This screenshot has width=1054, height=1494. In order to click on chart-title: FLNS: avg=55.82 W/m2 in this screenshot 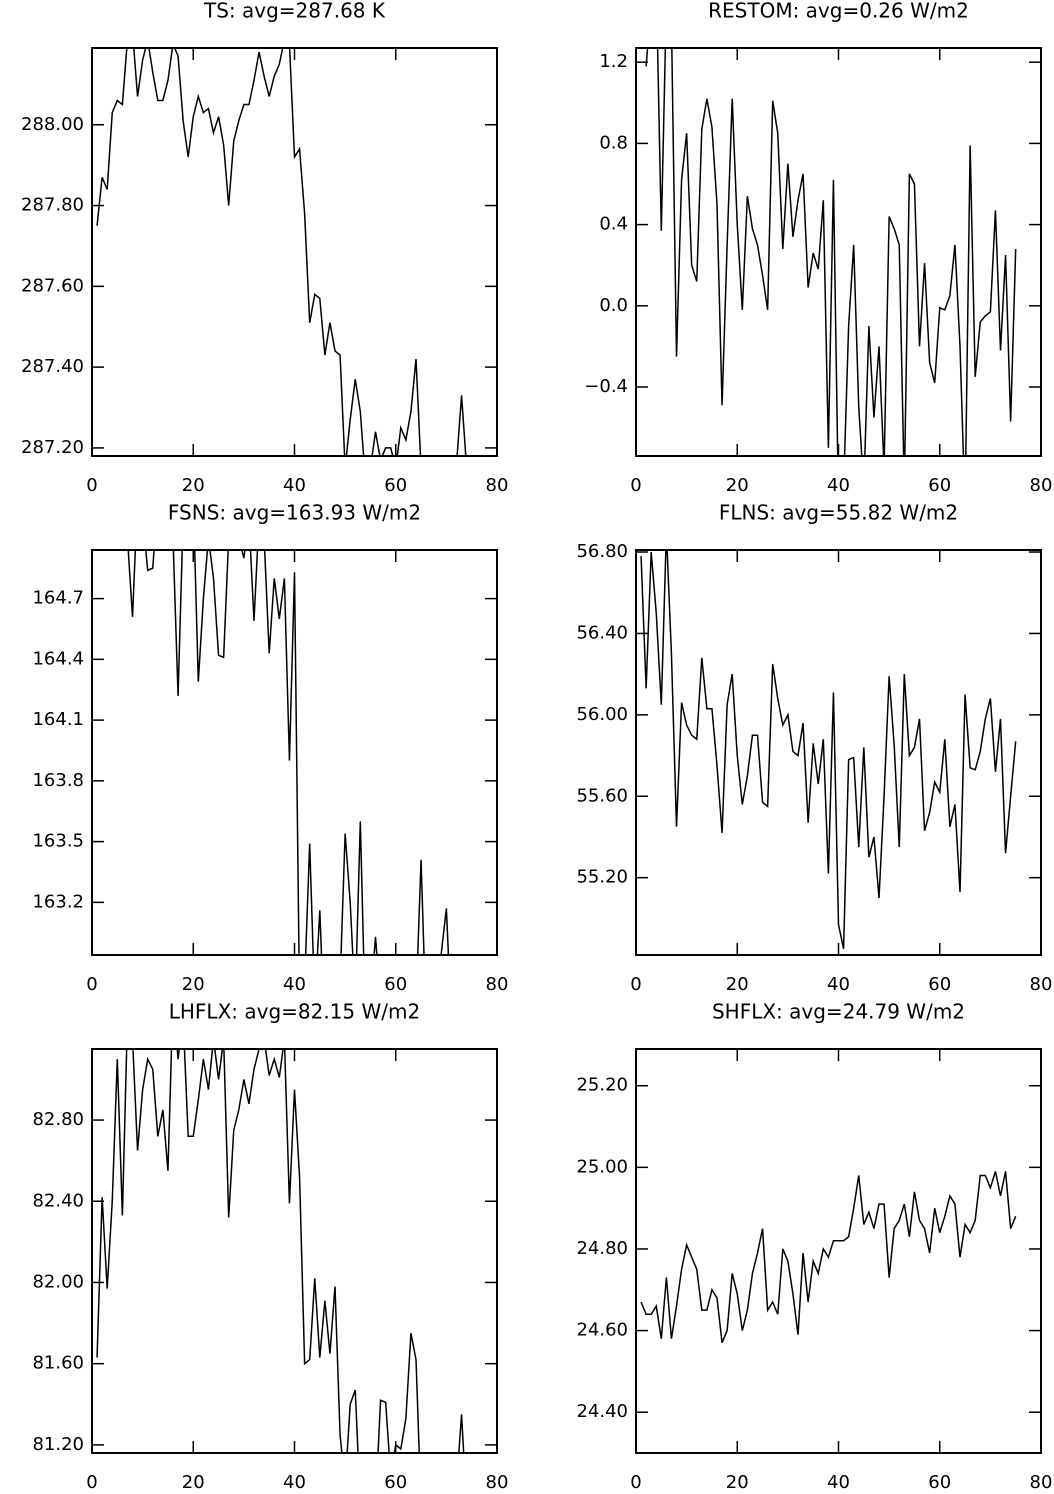, I will do `click(838, 513)`.